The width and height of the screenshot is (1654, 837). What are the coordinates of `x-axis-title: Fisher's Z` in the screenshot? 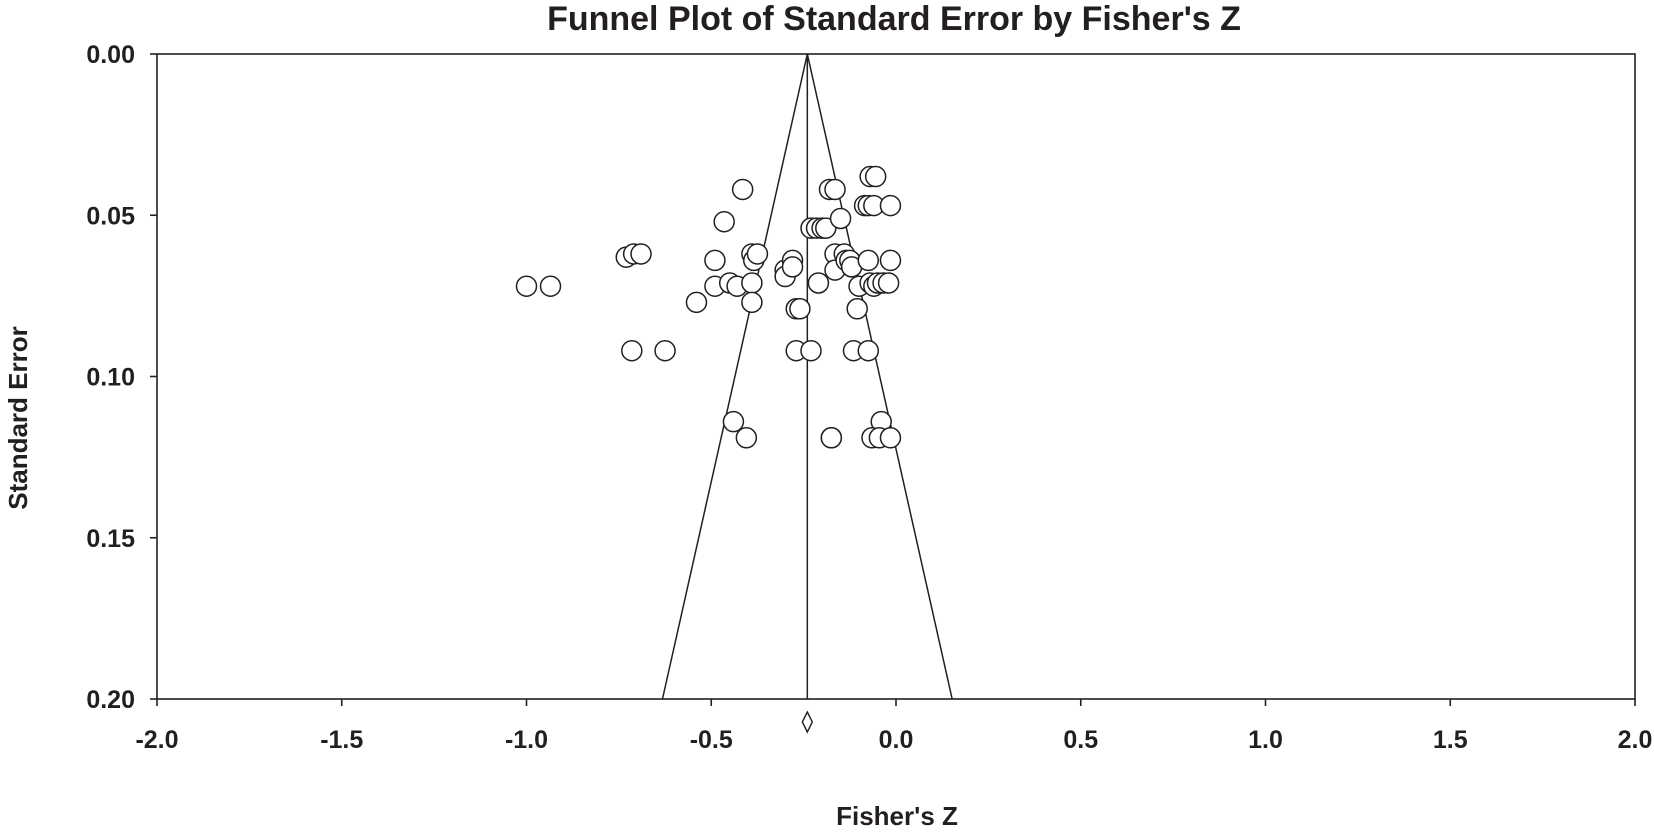 It's located at (897, 816).